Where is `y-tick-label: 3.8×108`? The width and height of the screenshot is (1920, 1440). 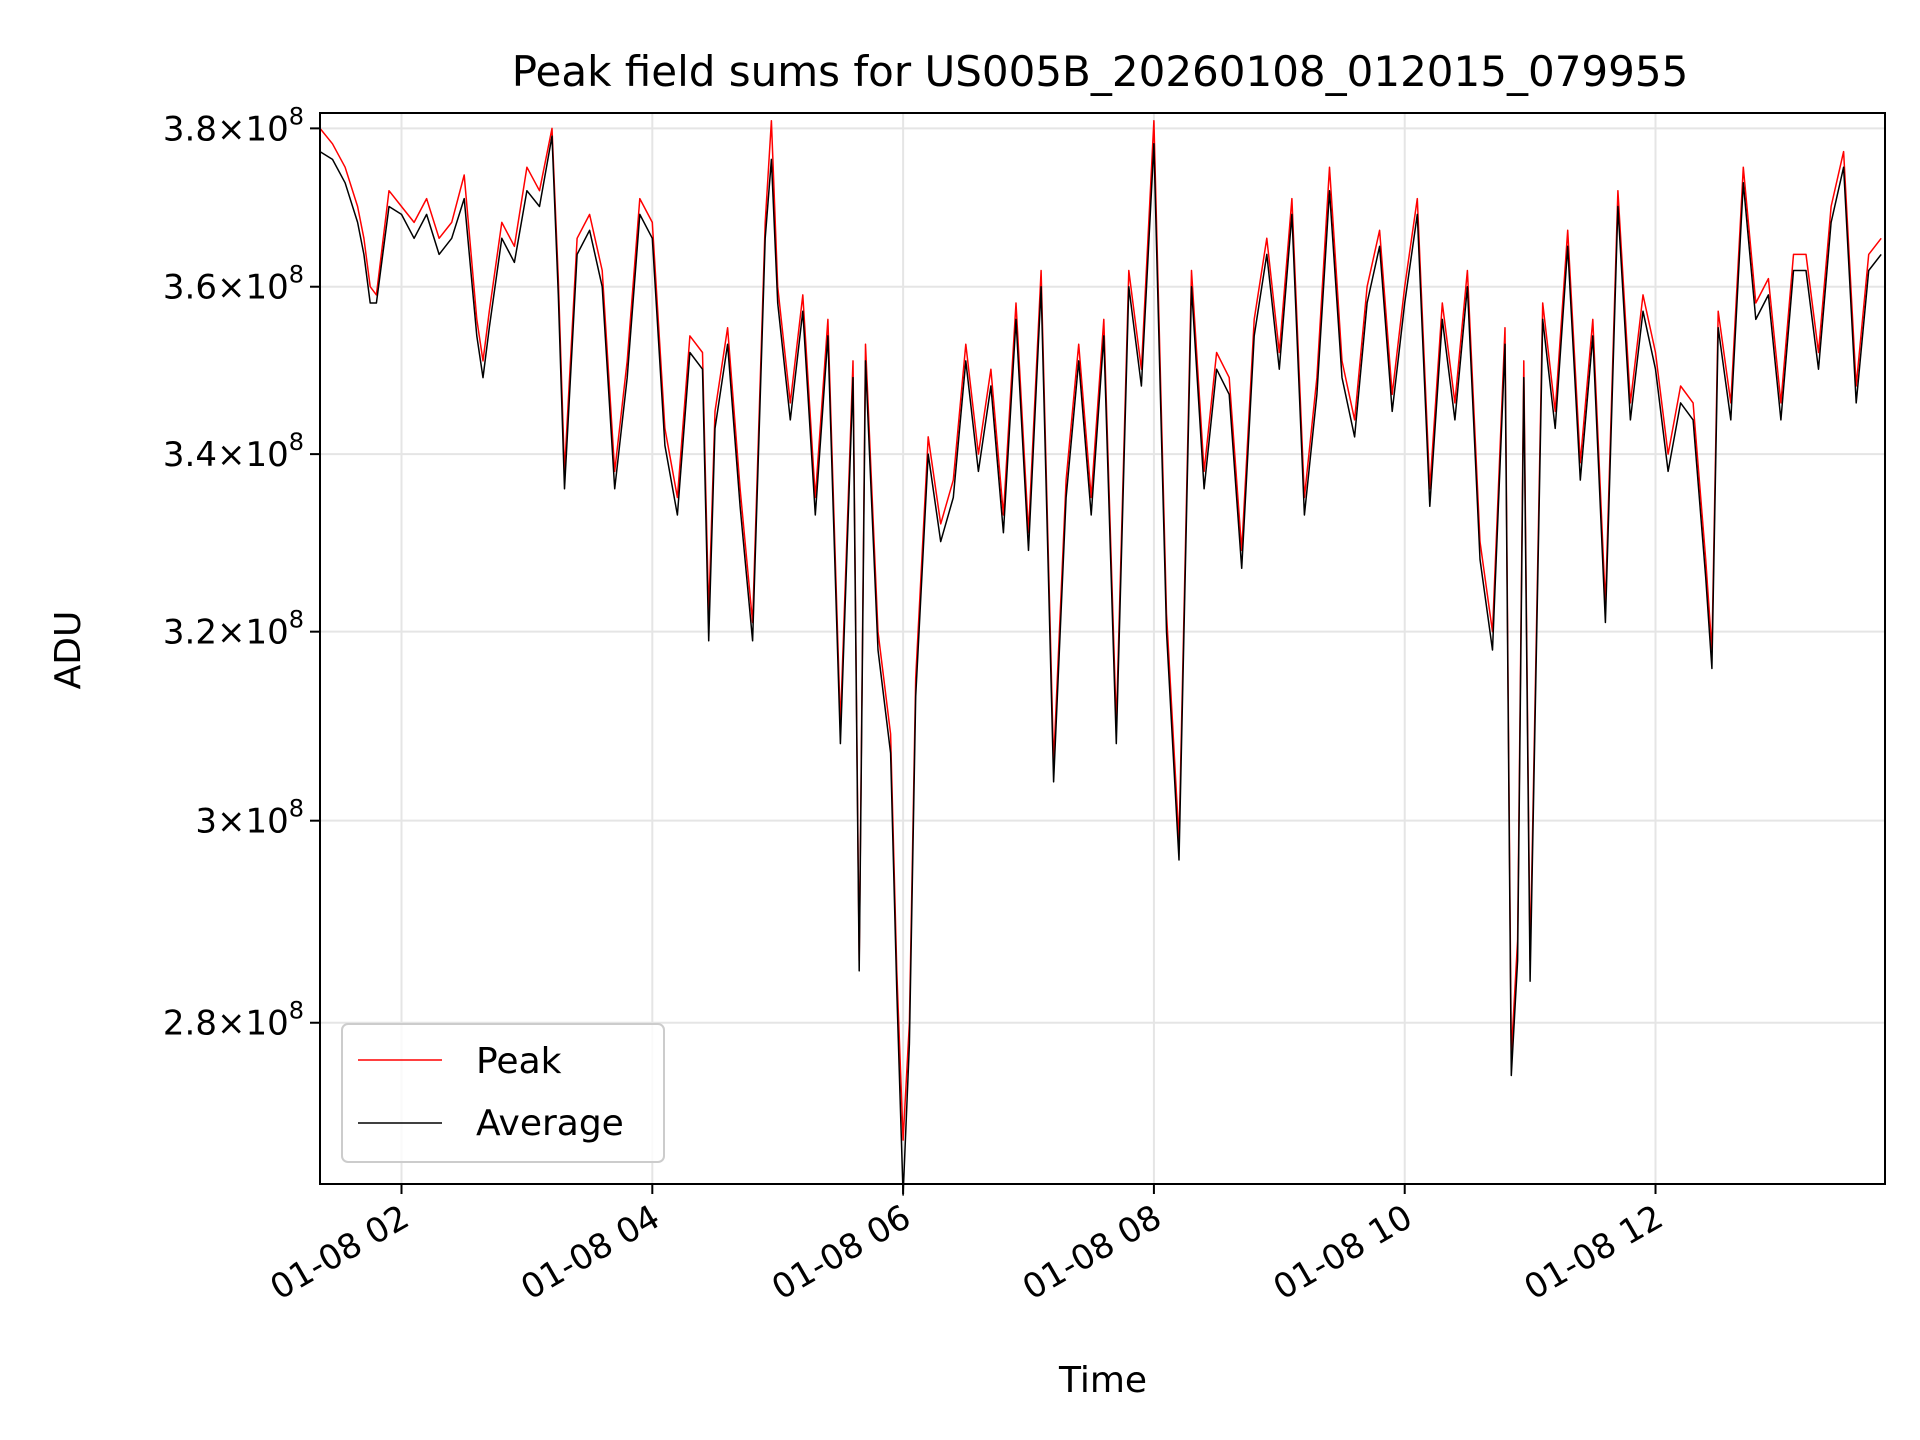
y-tick-label: 3.8×108 is located at coordinates (233, 125).